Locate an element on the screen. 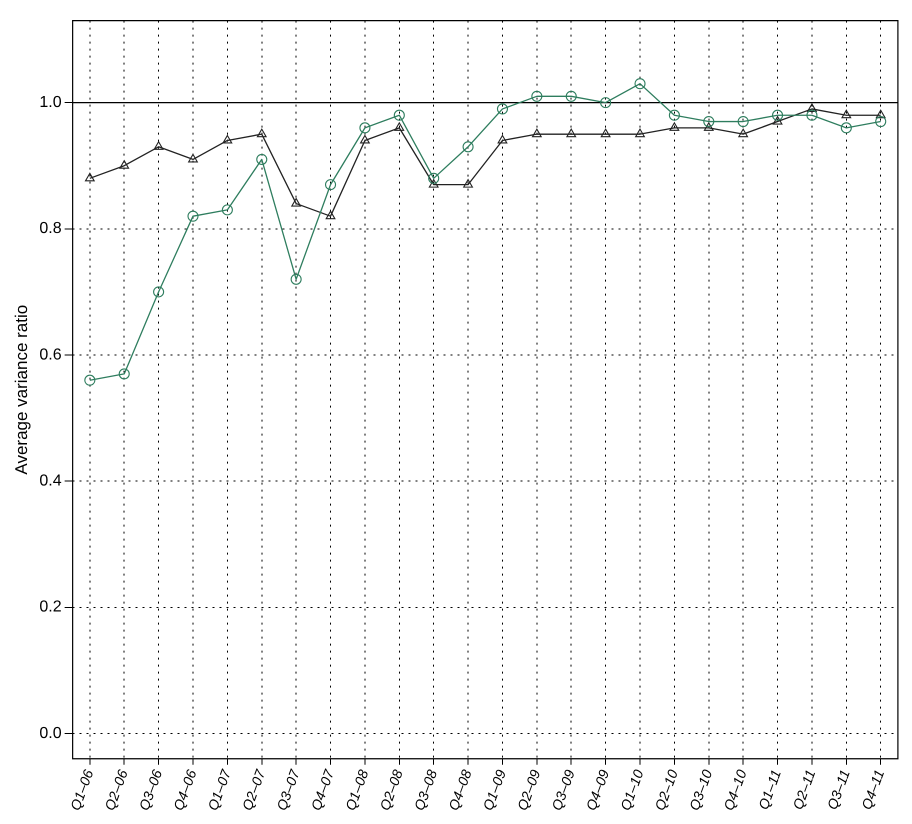 The height and width of the screenshot is (824, 912). x-tick-label: Q2–09 is located at coordinates (529, 789).